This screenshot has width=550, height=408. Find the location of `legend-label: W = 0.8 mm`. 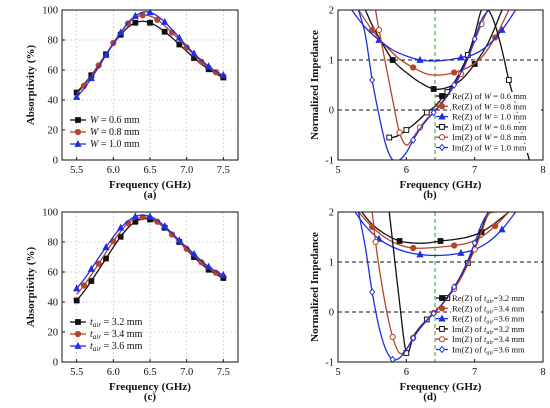

legend-label: W = 0.8 mm is located at coordinates (115, 132).